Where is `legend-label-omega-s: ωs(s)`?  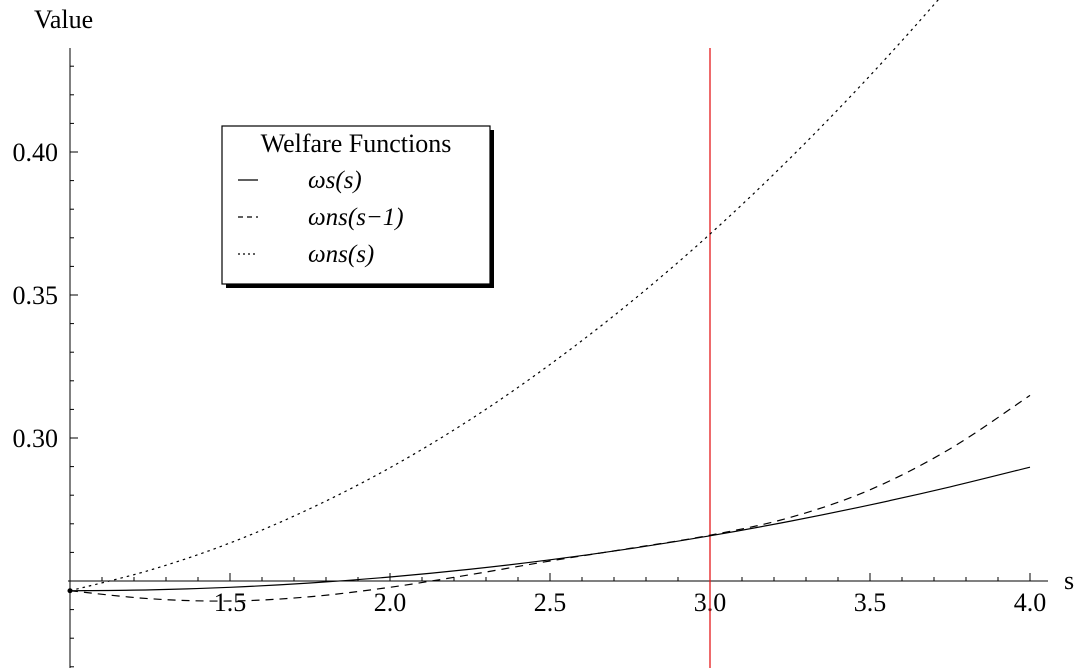 legend-label-omega-s: ωs(s) is located at coordinates (335, 180).